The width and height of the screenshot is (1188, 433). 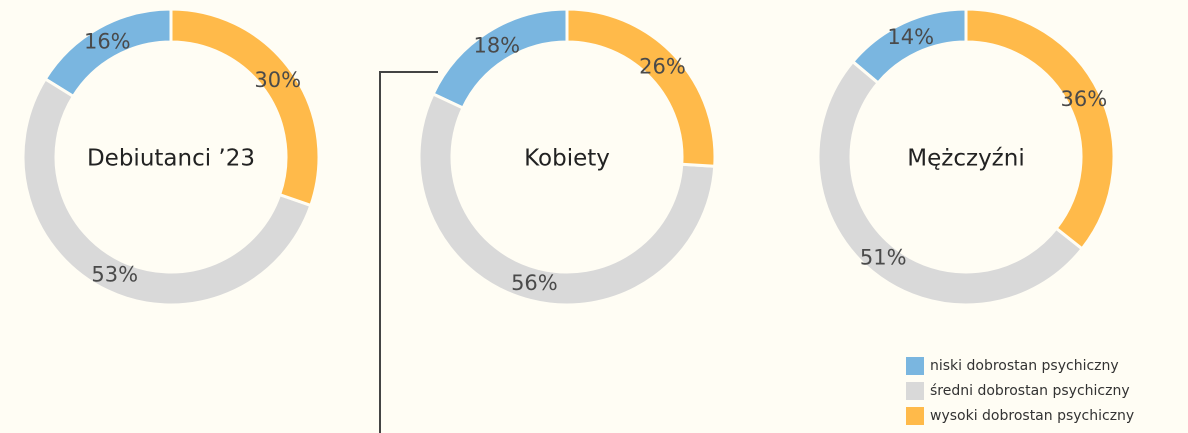 What do you see at coordinates (277, 80) in the screenshot?
I see `value-label: 30%` at bounding box center [277, 80].